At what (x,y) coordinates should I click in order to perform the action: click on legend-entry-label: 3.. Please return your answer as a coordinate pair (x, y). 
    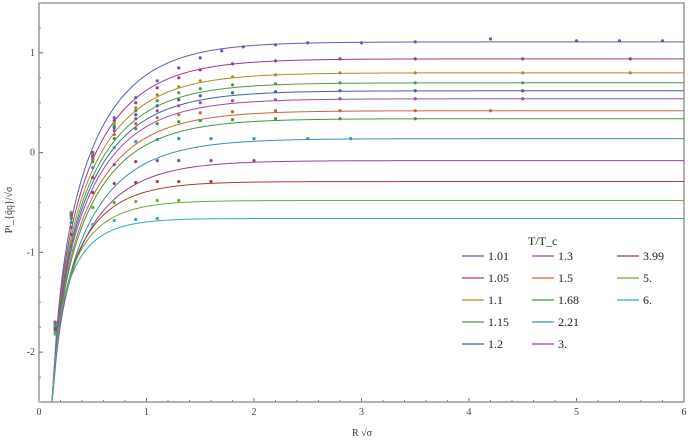
    Looking at the image, I should click on (562, 344).